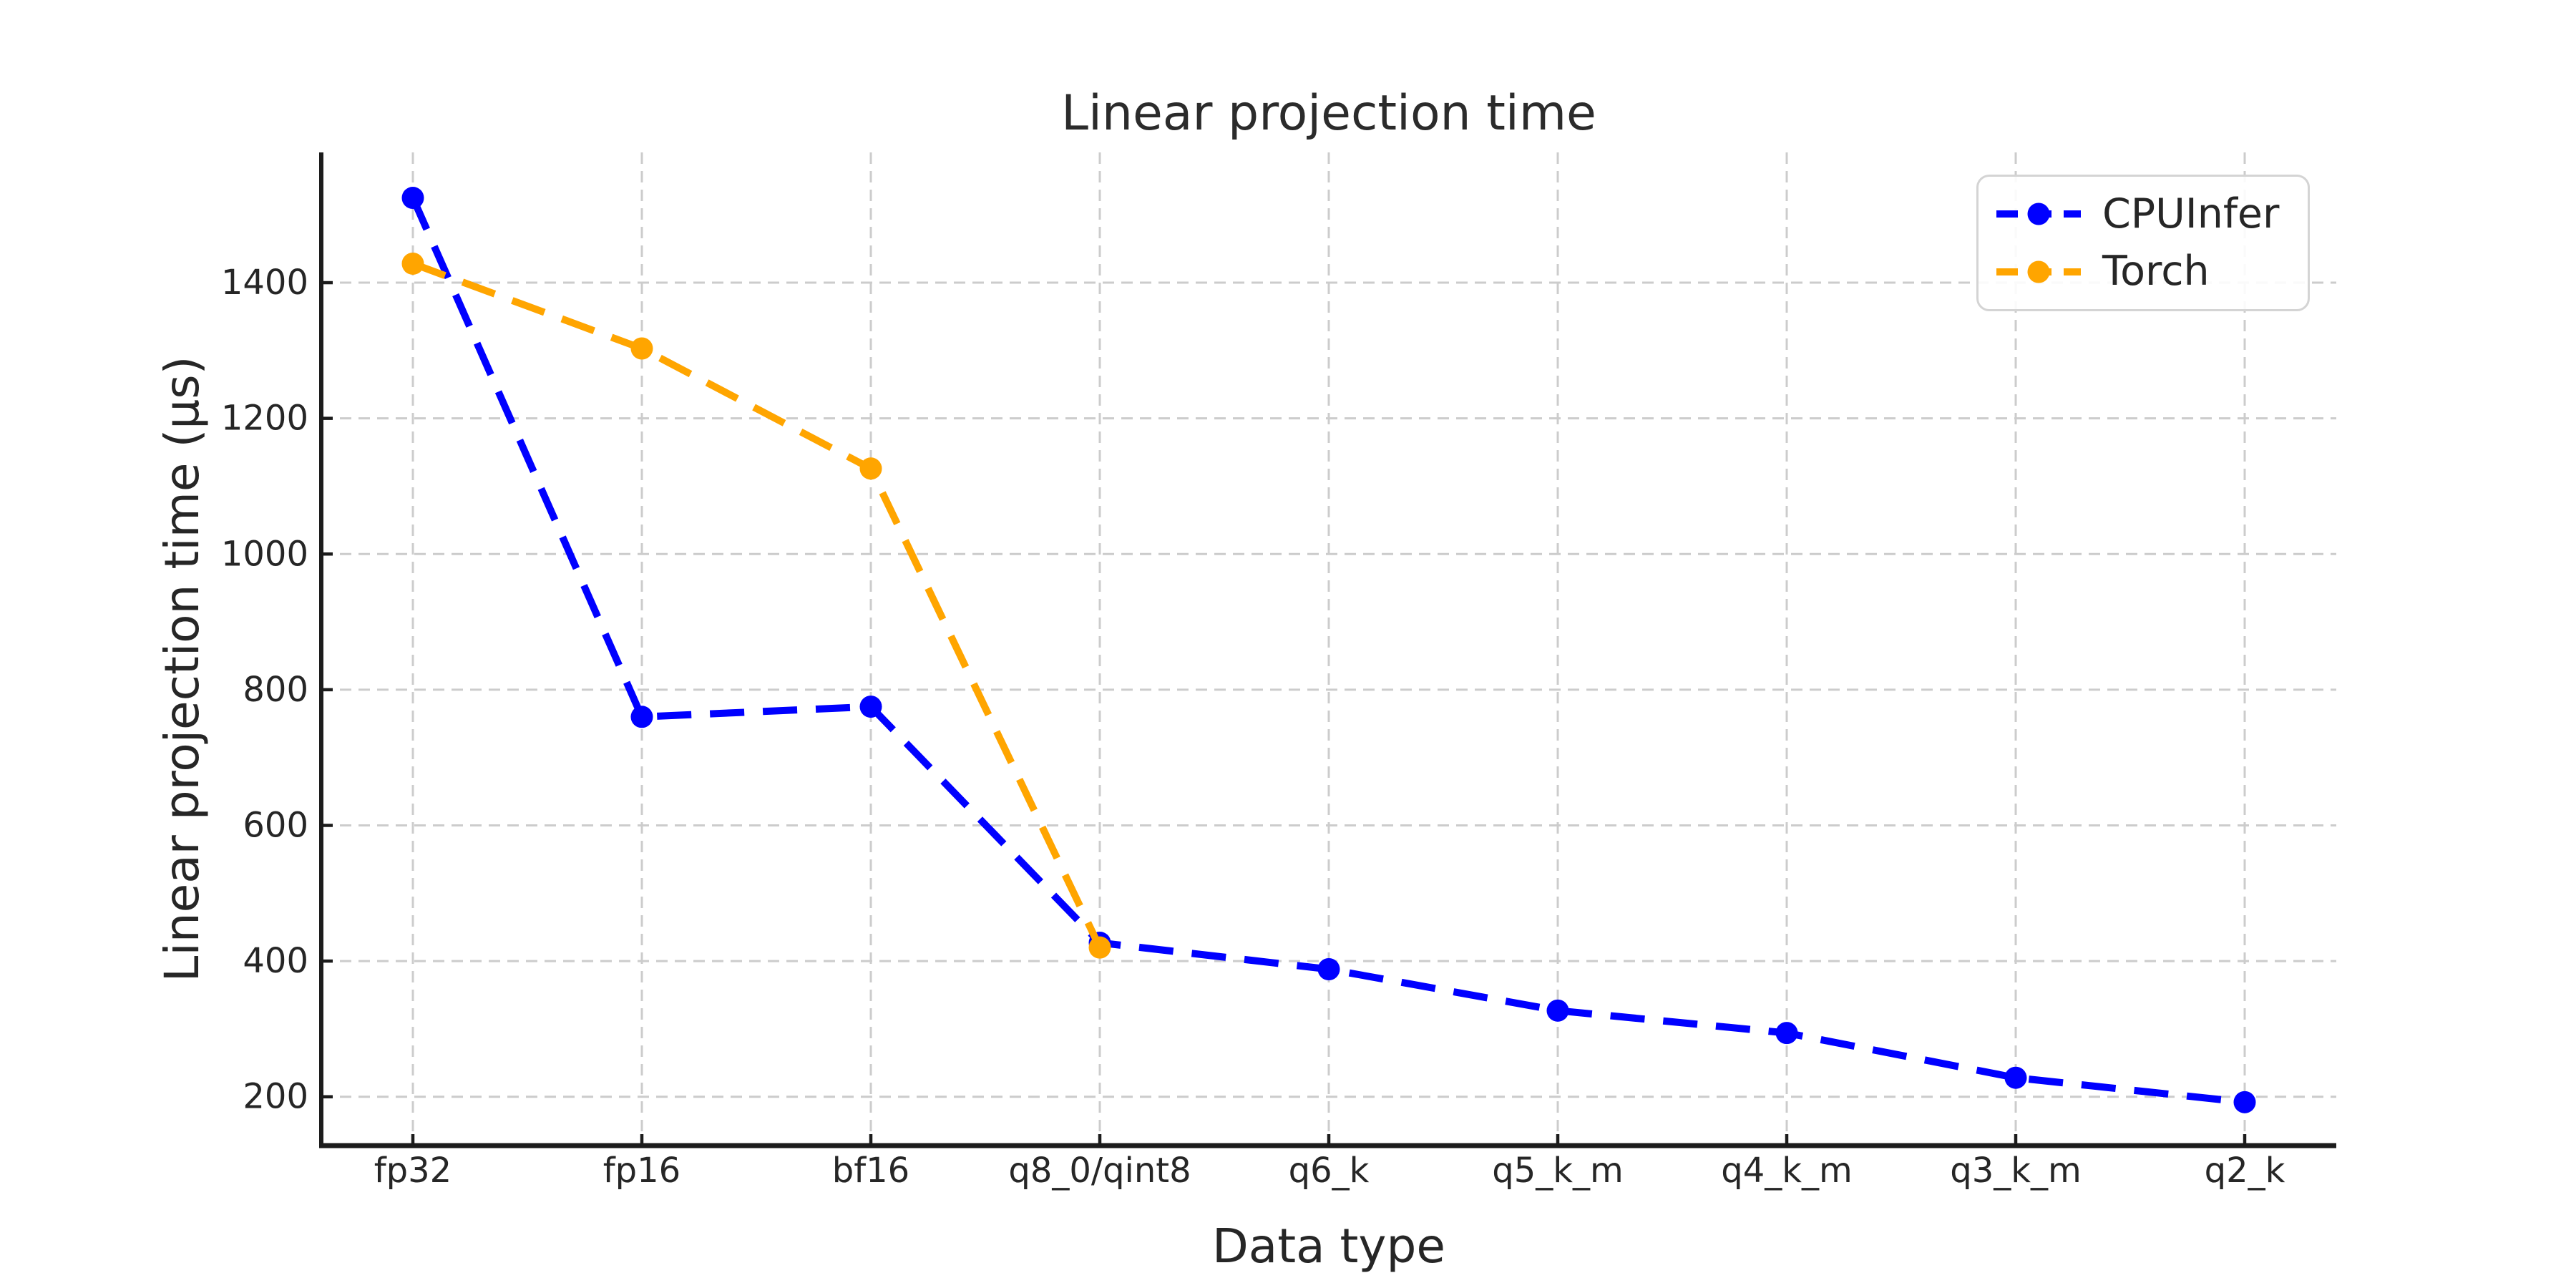 This screenshot has height=1288, width=2576. What do you see at coordinates (1328, 113) in the screenshot?
I see `chart-title: Linear projection time` at bounding box center [1328, 113].